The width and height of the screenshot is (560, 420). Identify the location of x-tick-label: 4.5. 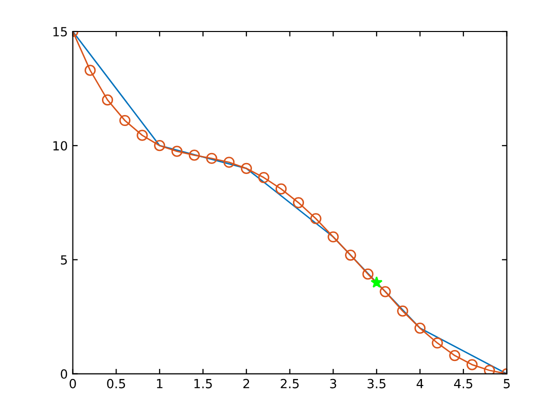
(463, 383).